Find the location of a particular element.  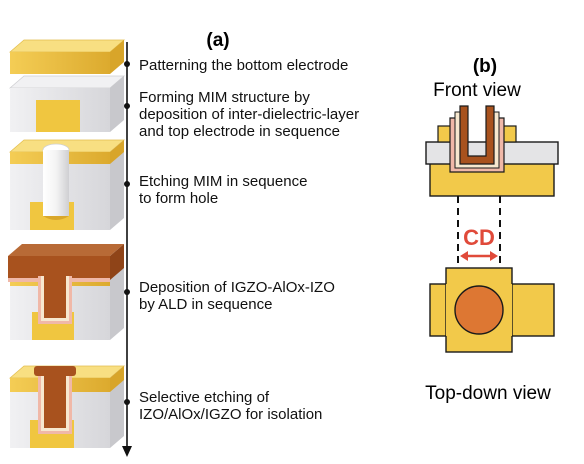

panel-a-title: (a) is located at coordinates (217, 40).